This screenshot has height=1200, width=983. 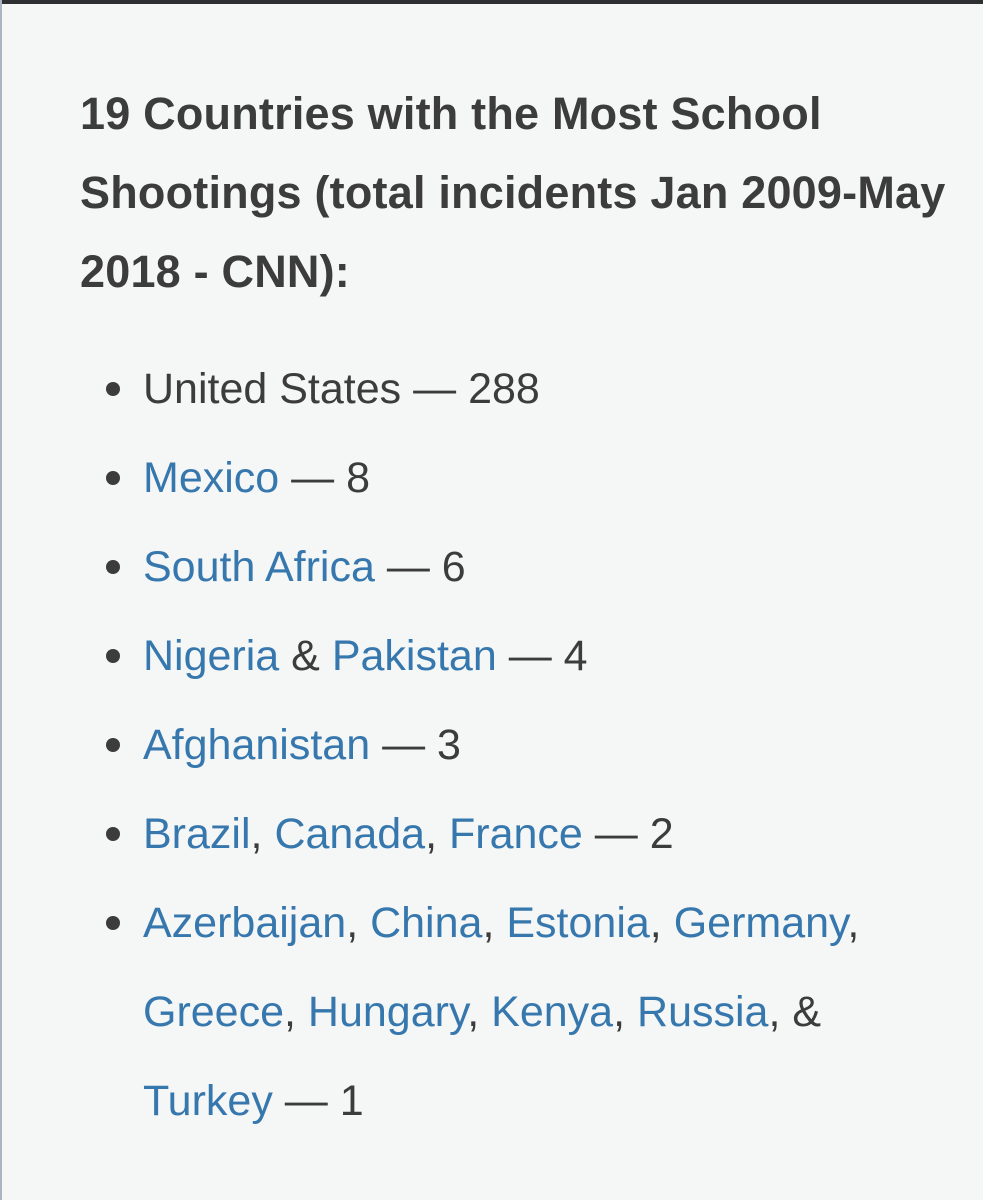 I want to click on country-link-turkey: Turkey, so click(x=208, y=1101).